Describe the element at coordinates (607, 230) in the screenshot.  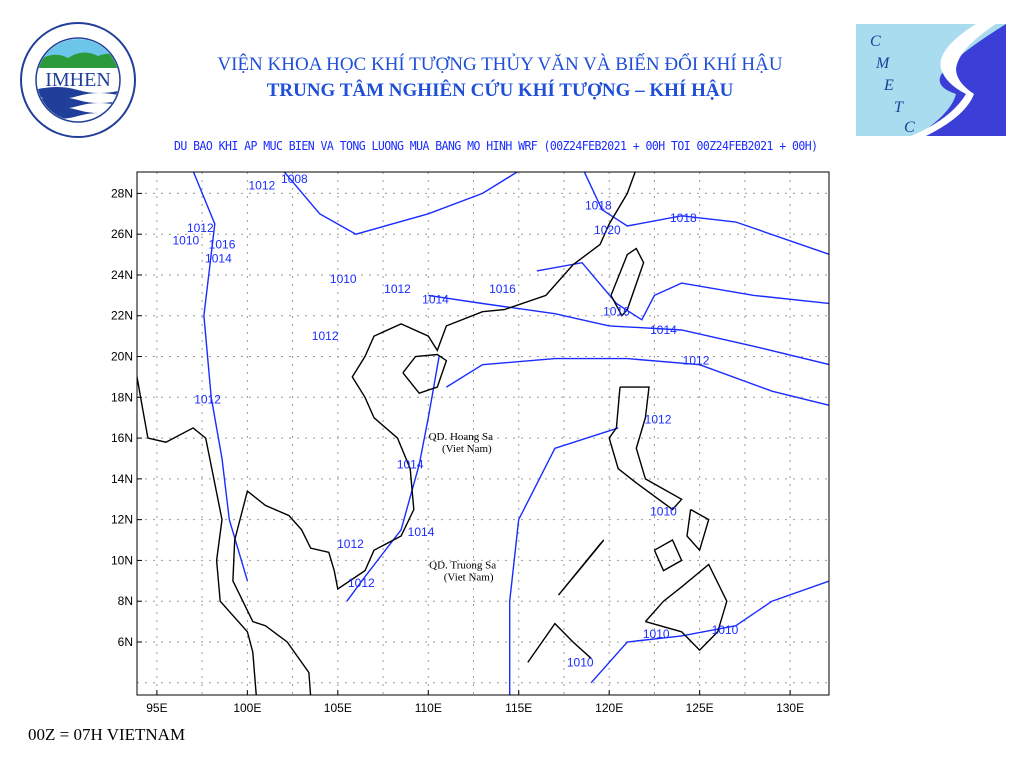
I see `isobar-label: 1020` at that location.